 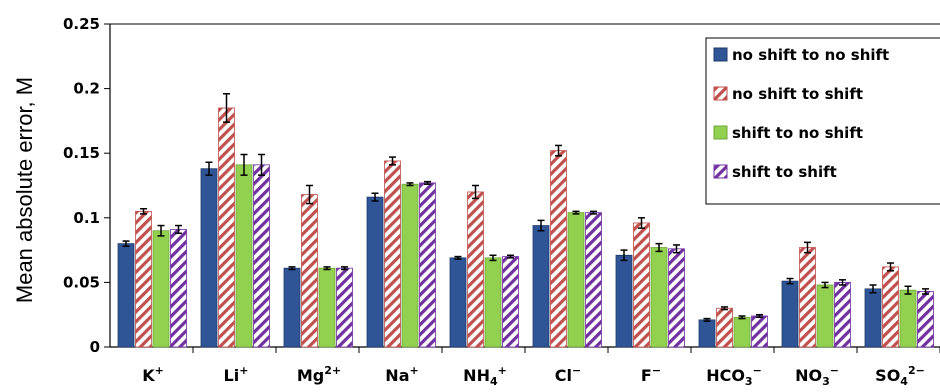 What do you see at coordinates (810, 55) in the screenshot?
I see `legend-label-1: no shift to no shift` at bounding box center [810, 55].